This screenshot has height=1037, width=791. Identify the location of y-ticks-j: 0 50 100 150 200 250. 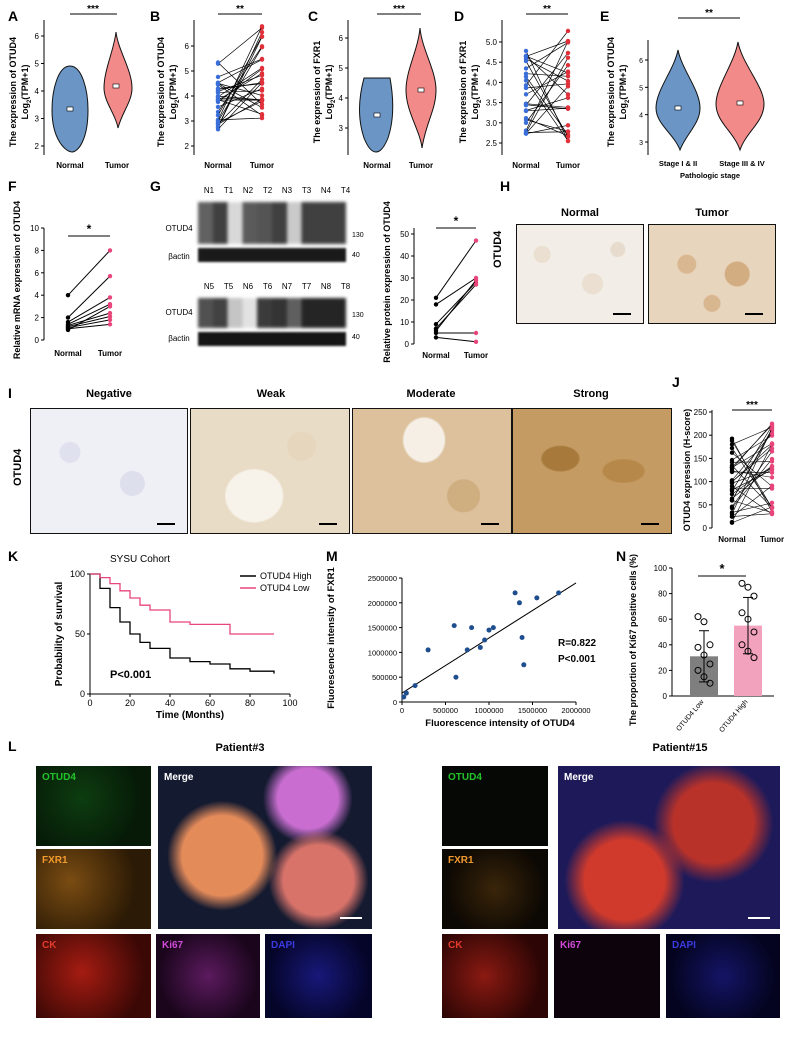
(703, 470).